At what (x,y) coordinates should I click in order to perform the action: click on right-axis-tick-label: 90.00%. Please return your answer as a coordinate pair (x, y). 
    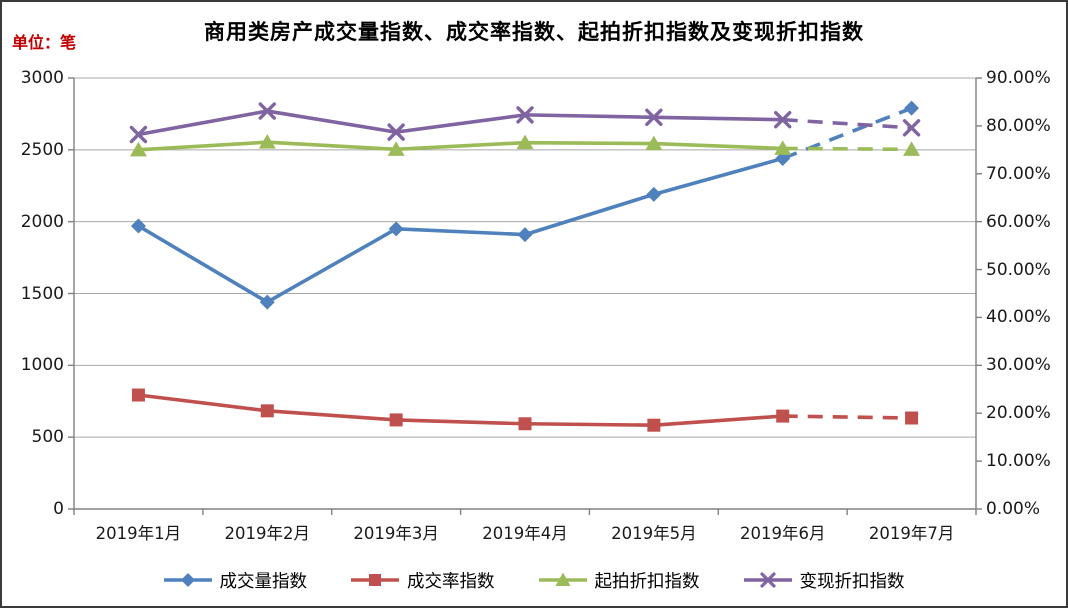
    Looking at the image, I should click on (1018, 78).